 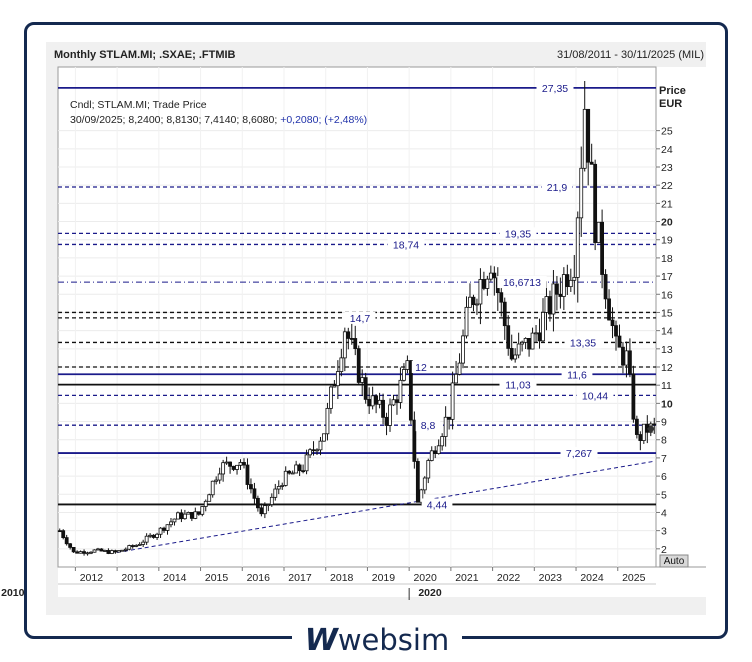 I want to click on auto-button-bg, so click(x=674, y=561).